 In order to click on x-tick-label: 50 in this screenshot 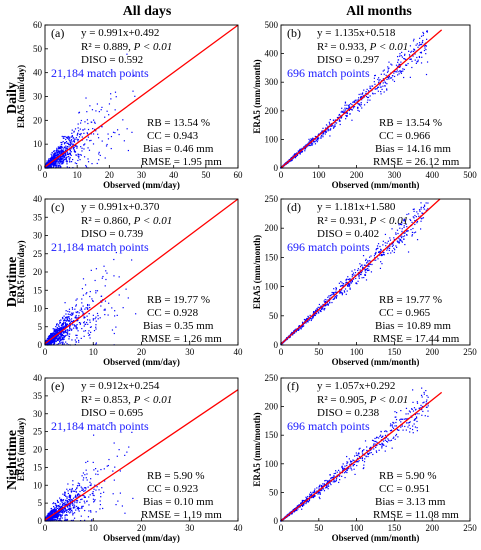, I will do `click(206, 175)`.